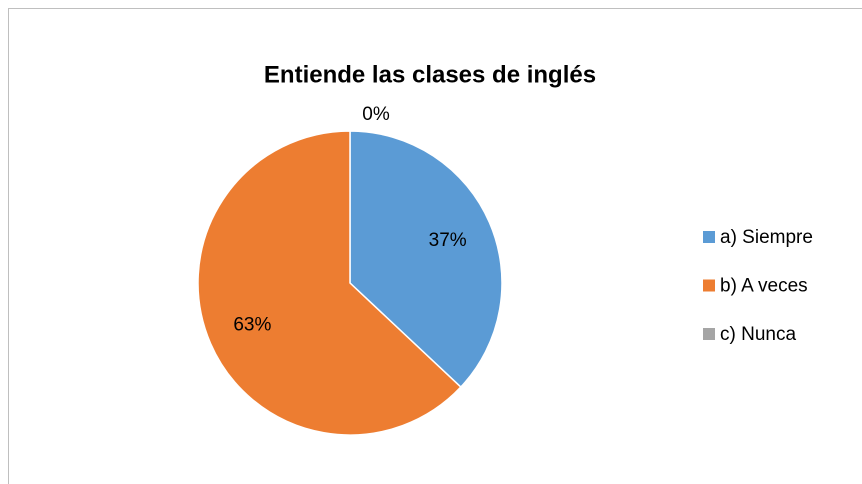  What do you see at coordinates (764, 286) in the screenshot?
I see `legend-label: b) A veces` at bounding box center [764, 286].